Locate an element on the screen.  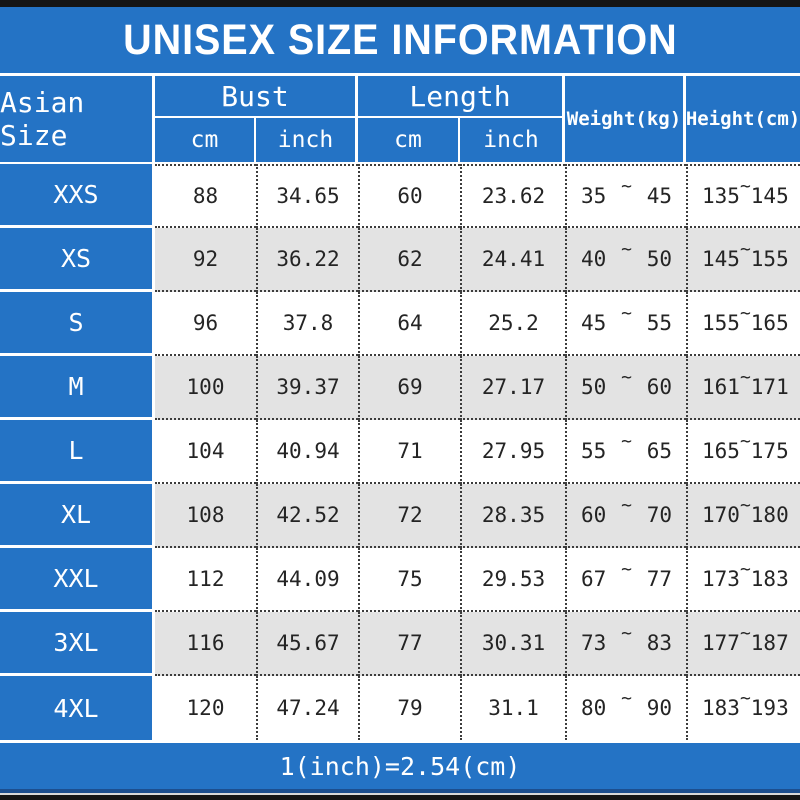
height-max: 155 is located at coordinates (769, 259).